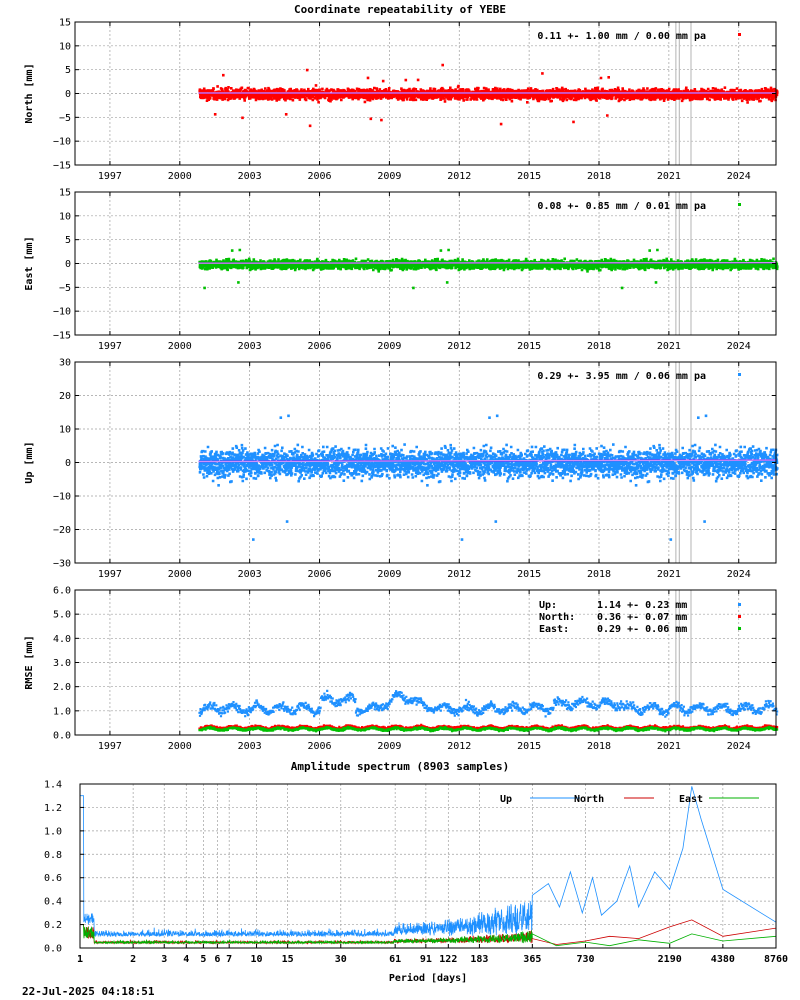  I want to click on tick-label-y: 0.8, so click(53, 855).